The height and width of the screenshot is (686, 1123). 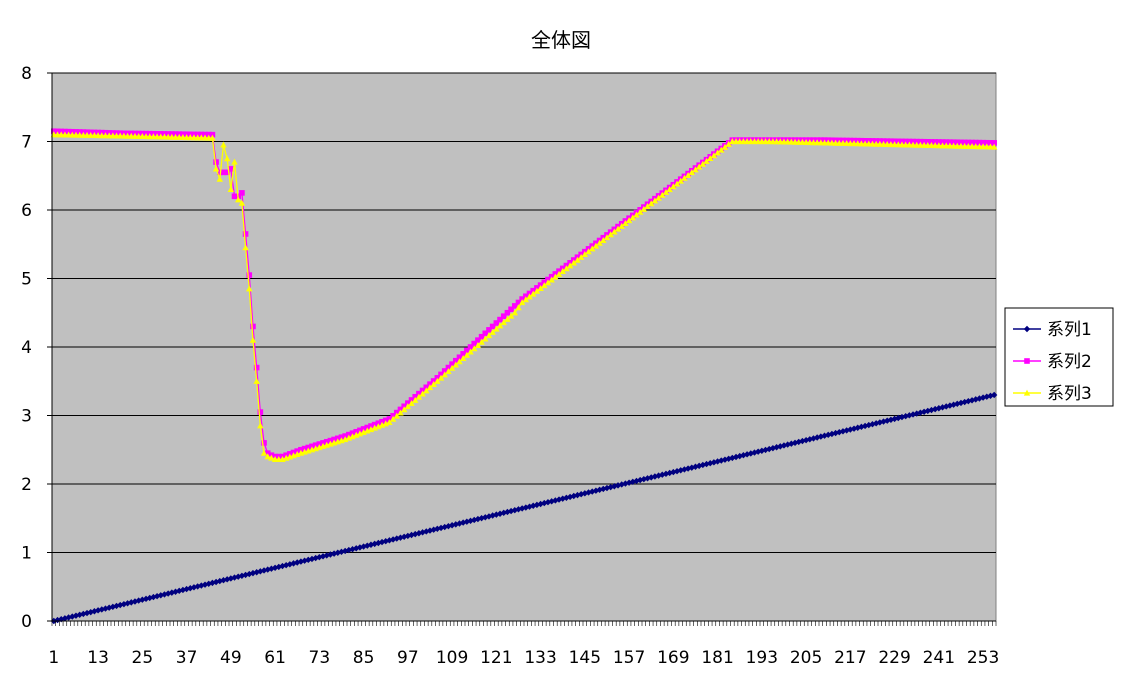 I want to click on x-tick-label: 73, so click(x=320, y=658).